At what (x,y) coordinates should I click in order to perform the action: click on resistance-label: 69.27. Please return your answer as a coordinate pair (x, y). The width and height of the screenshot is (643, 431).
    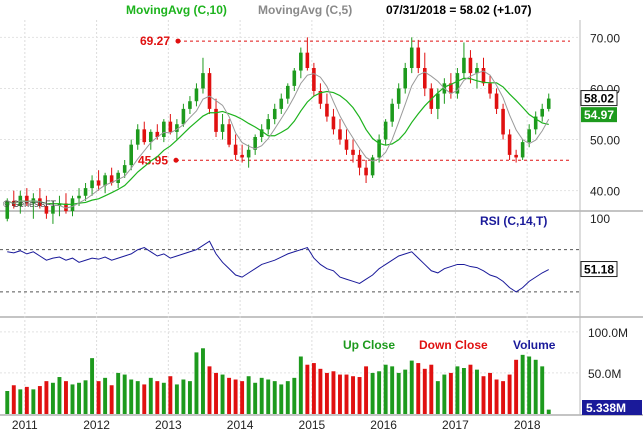
    Looking at the image, I should click on (155, 41).